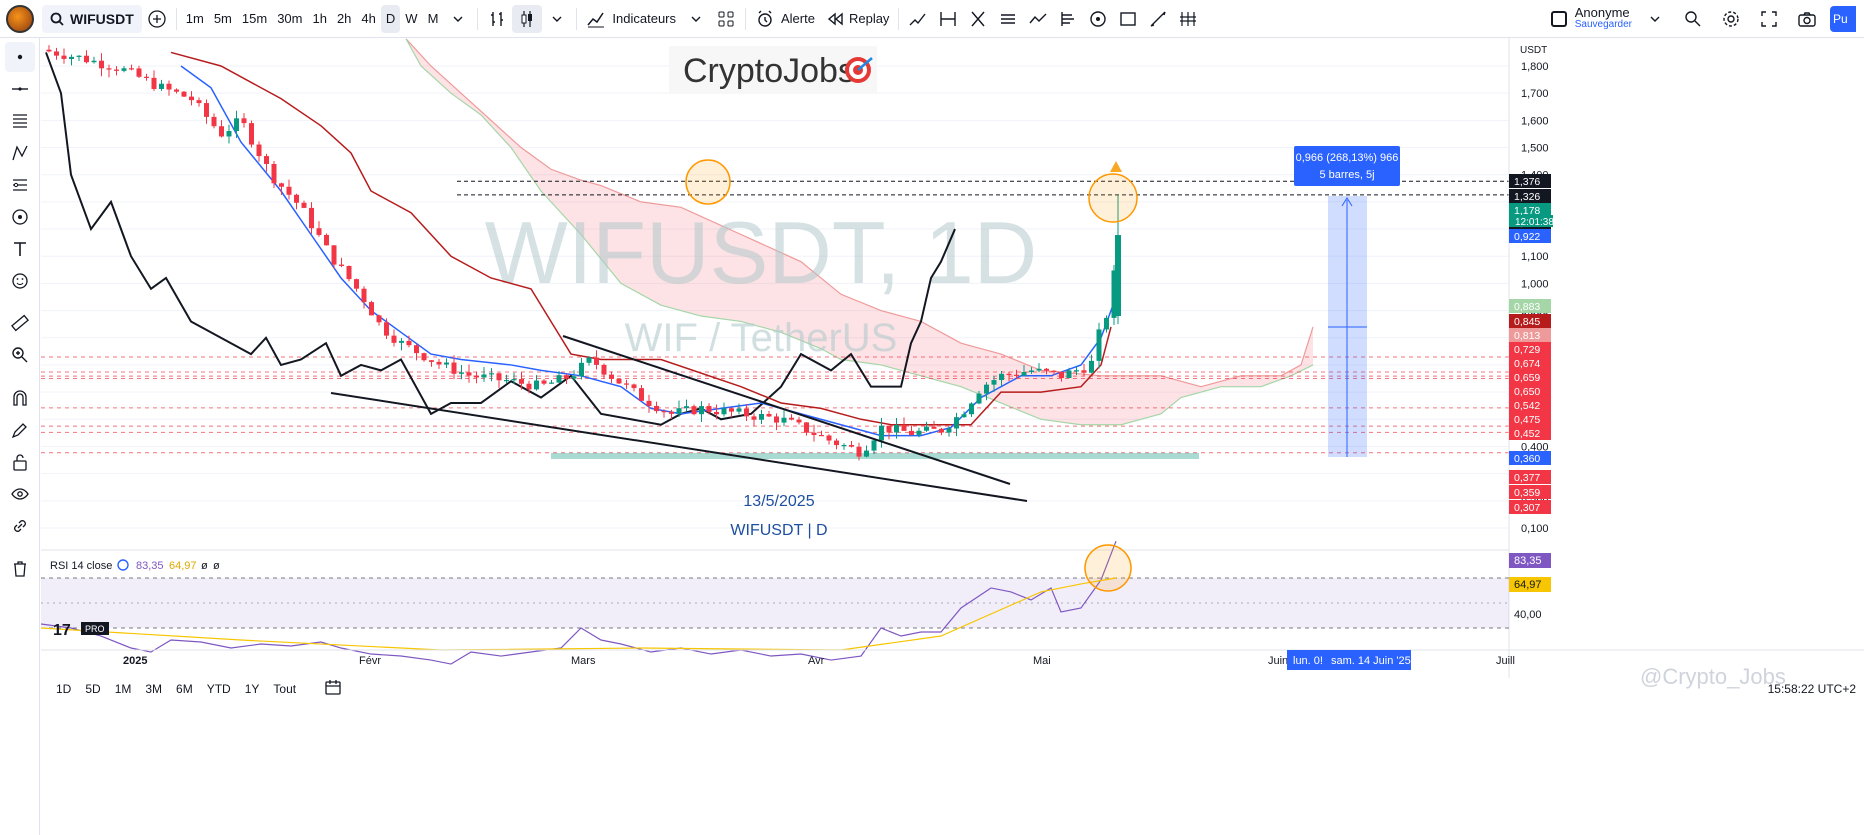  I want to click on magnet-tool, so click(20, 398).